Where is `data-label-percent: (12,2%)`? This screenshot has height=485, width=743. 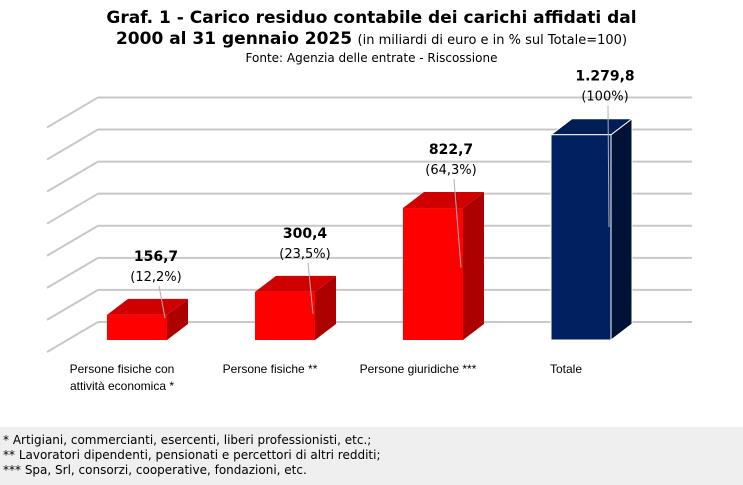 data-label-percent: (12,2%) is located at coordinates (155, 277).